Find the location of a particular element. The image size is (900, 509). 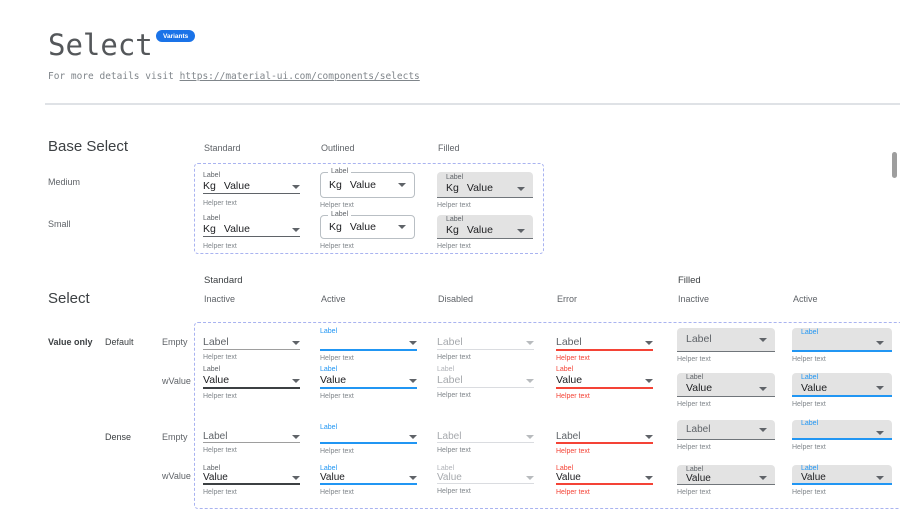

base-column-header-standard: Standard is located at coordinates (222, 148).